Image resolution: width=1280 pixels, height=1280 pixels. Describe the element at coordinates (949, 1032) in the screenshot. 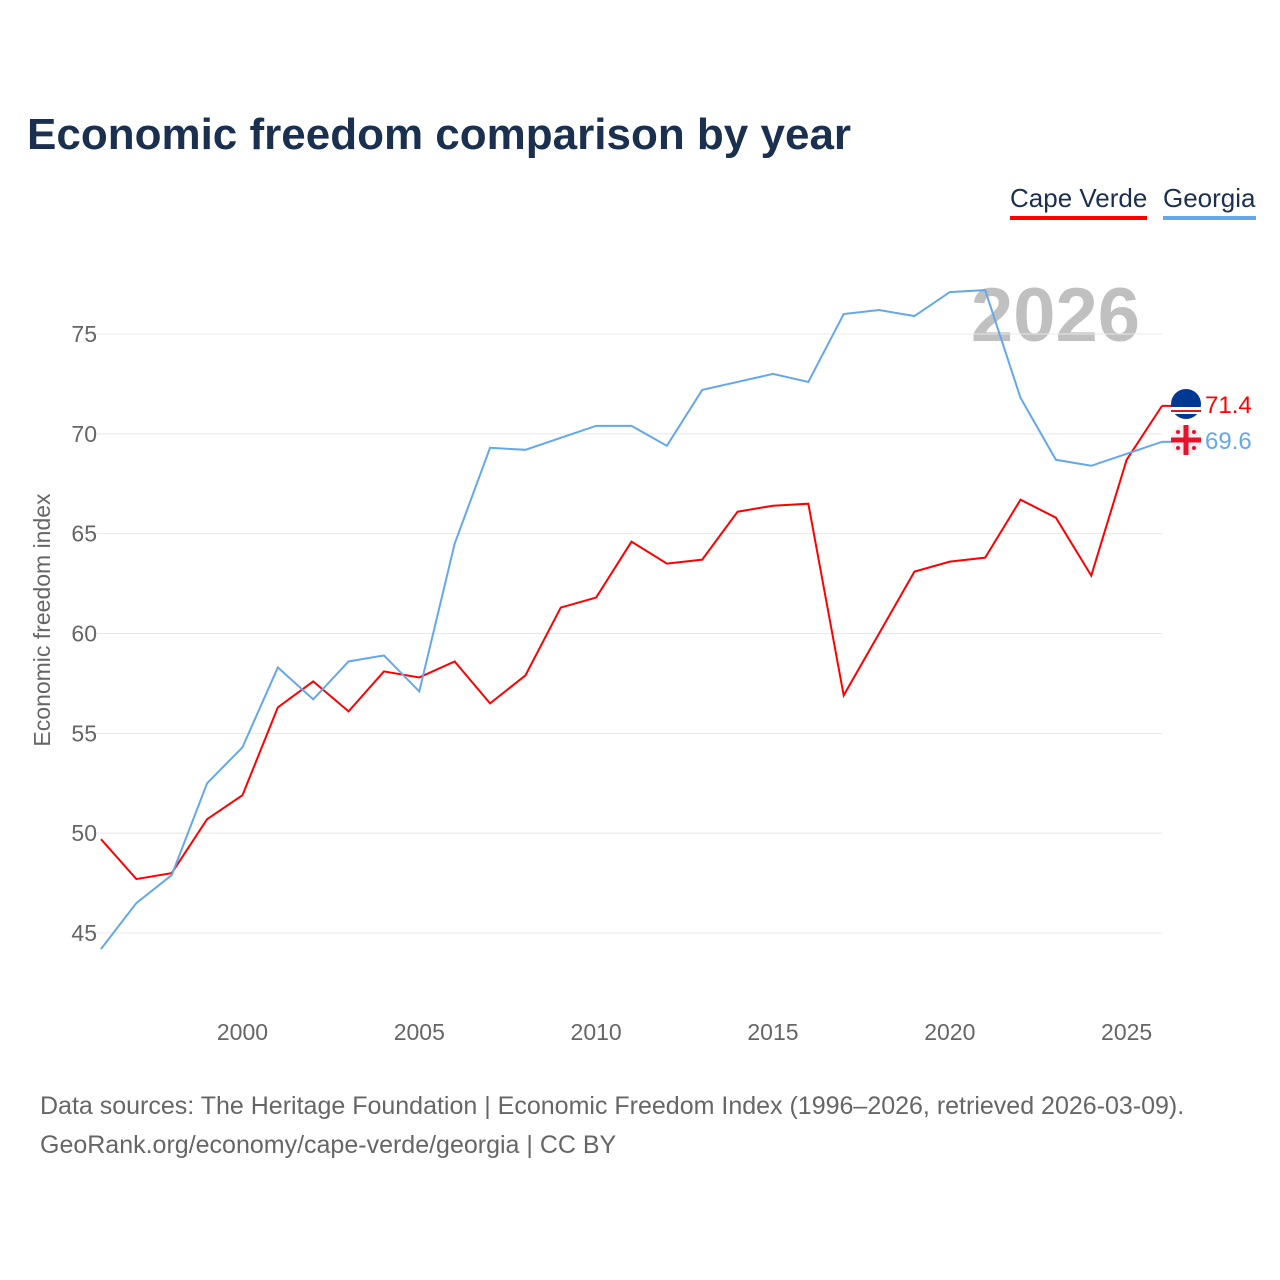

I see `x-tick-label: 2020` at that location.